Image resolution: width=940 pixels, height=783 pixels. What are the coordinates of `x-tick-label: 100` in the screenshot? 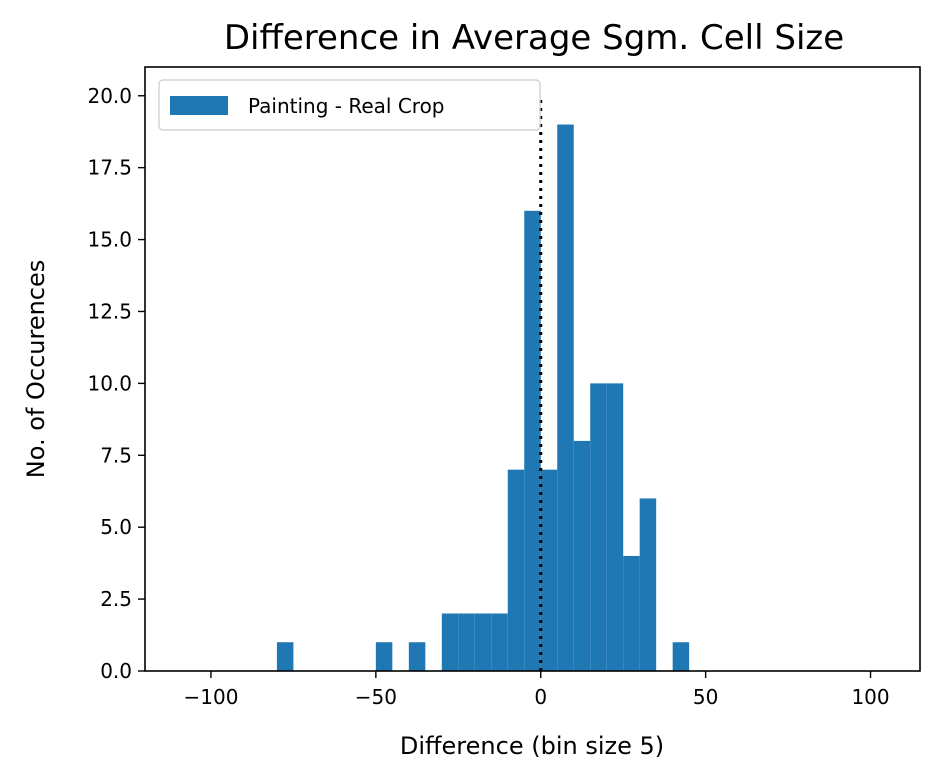 It's located at (870, 697).